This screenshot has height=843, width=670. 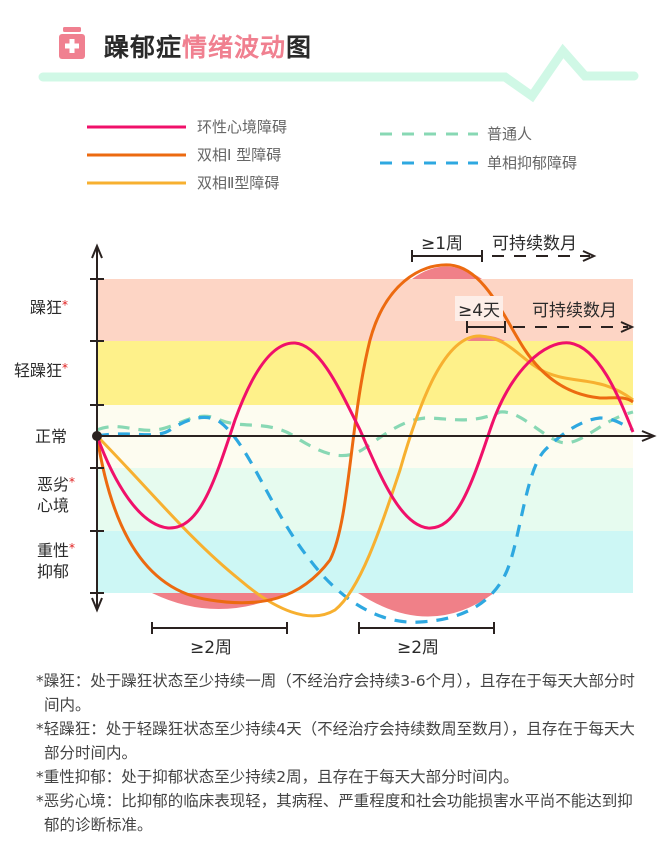 What do you see at coordinates (418, 648) in the screenshot?
I see `annotation-depression-duration-2: ≥2周` at bounding box center [418, 648].